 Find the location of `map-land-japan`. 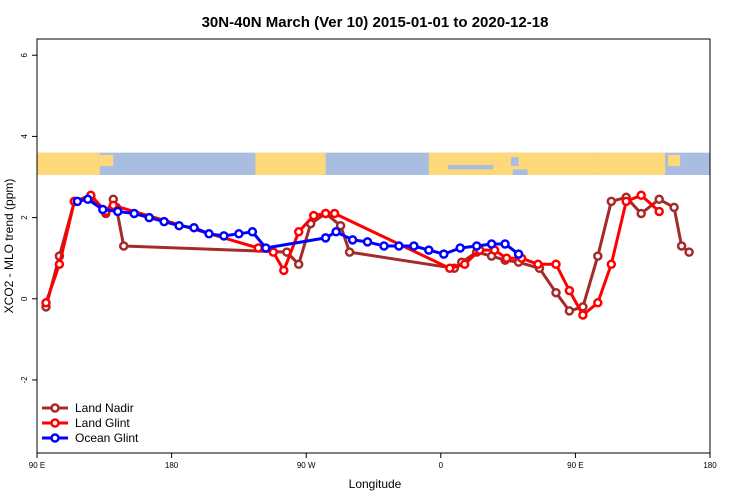

map-land-japan is located at coordinates (106, 160).